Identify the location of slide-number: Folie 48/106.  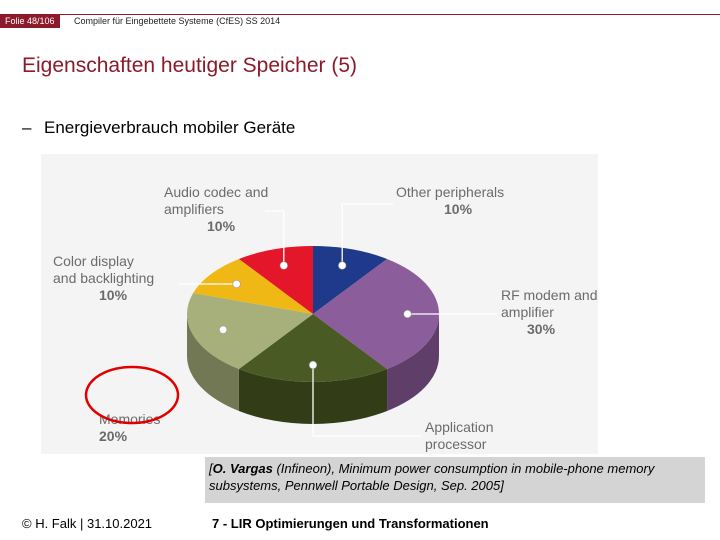
(30, 21).